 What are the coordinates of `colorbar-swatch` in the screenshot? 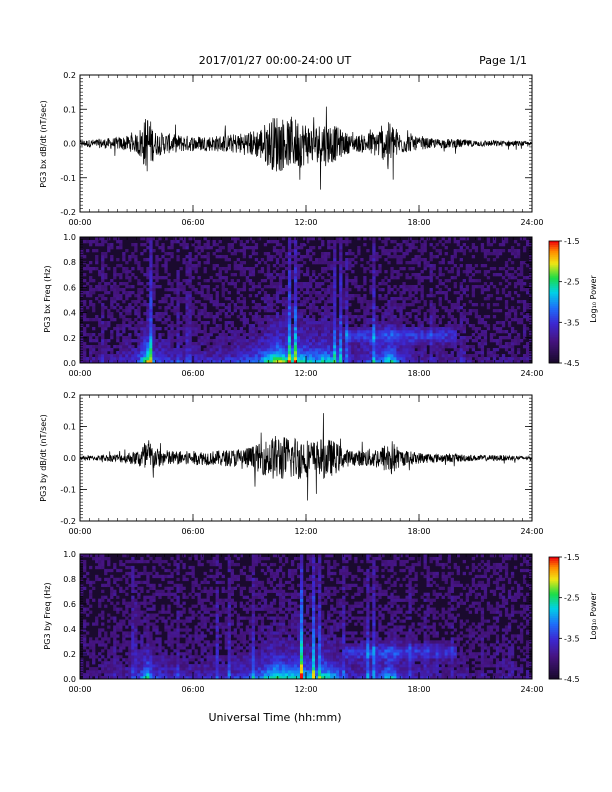 It's located at (554, 276).